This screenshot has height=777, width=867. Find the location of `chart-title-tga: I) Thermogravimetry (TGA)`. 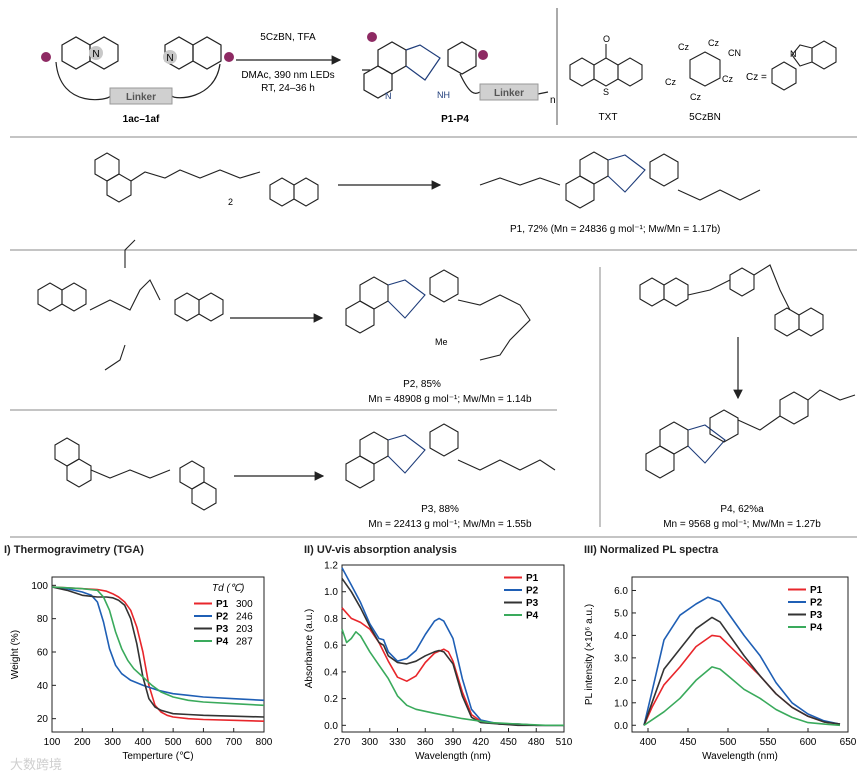

chart-title-tga: I) Thermogravimetry (TGA) is located at coordinates (74, 550).